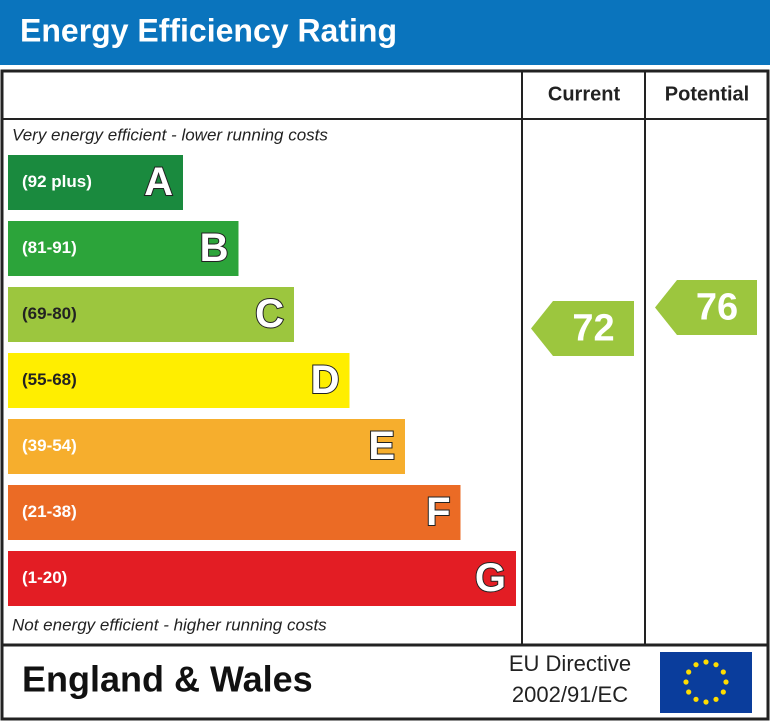 The width and height of the screenshot is (770, 722). What do you see at coordinates (593, 329) in the screenshot?
I see `rating-value: 72` at bounding box center [593, 329].